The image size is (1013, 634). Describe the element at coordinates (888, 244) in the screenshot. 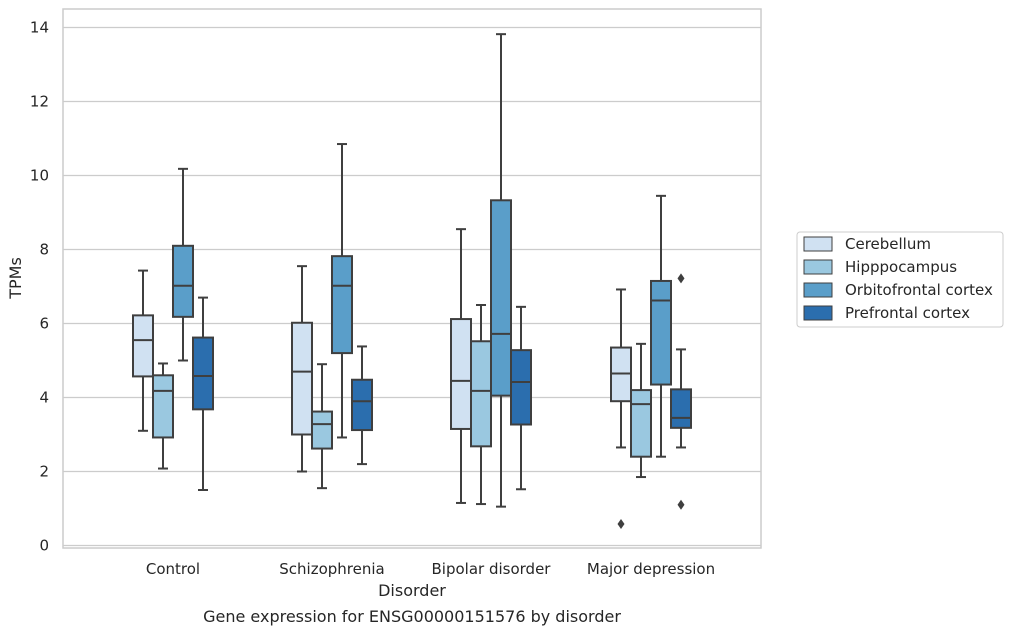

I see `legend-label-1: Cerebellum` at that location.